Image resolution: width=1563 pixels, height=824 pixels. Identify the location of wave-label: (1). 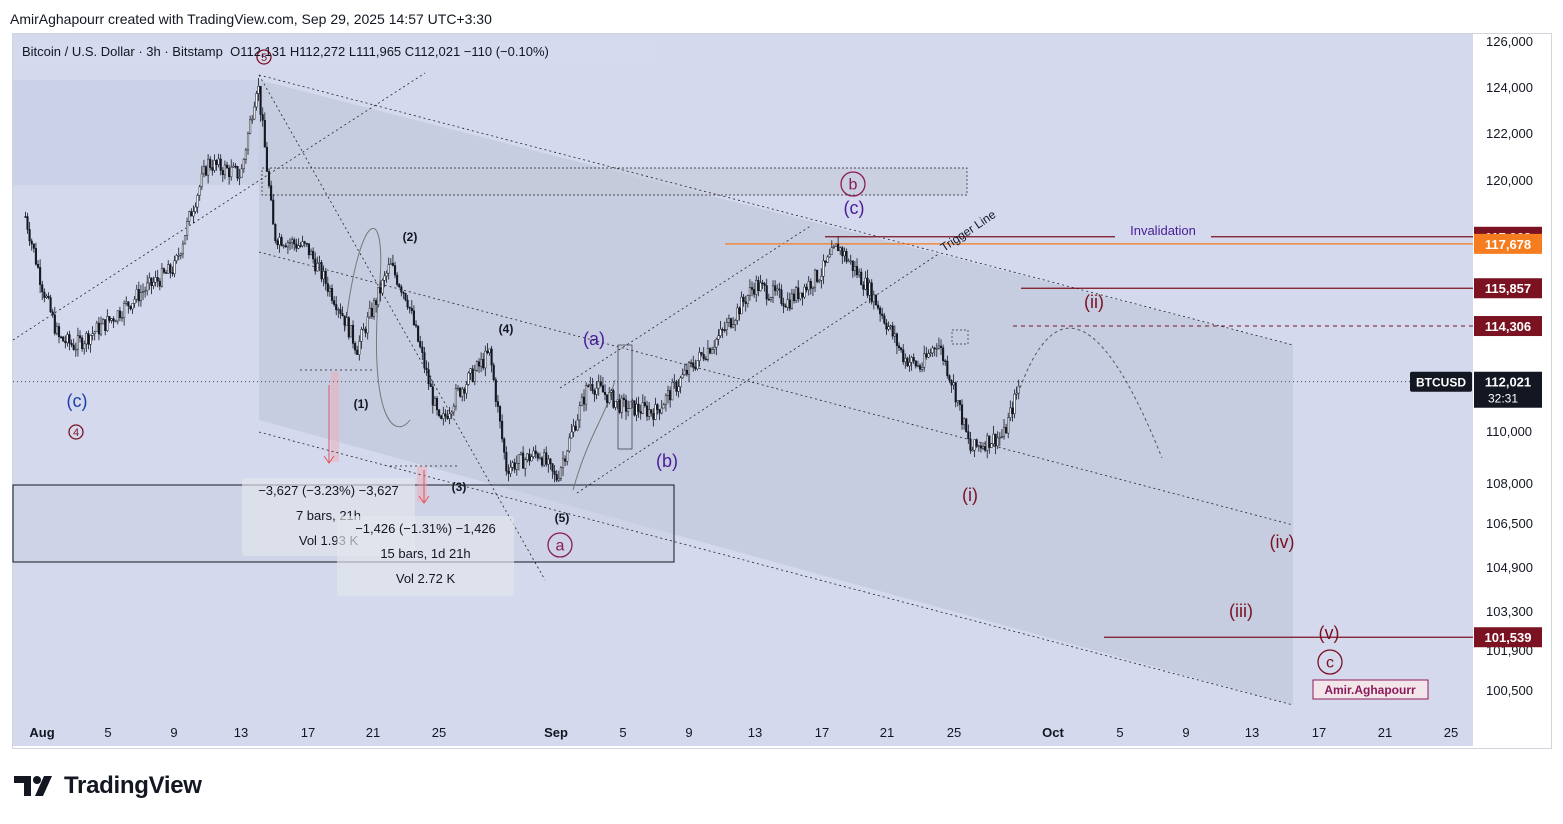
(361, 404).